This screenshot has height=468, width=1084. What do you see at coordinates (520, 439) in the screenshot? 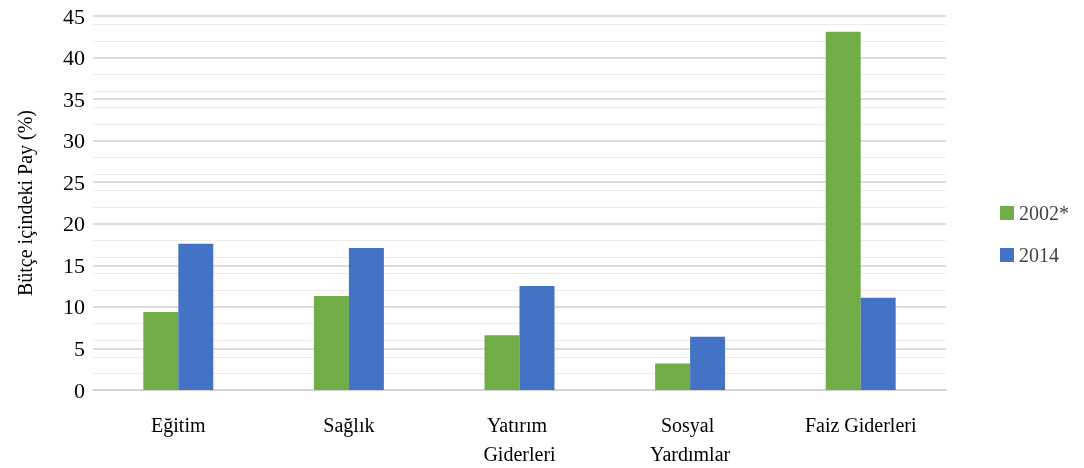
I see `x-tick-label: Yatırım Giderleri` at bounding box center [520, 439].